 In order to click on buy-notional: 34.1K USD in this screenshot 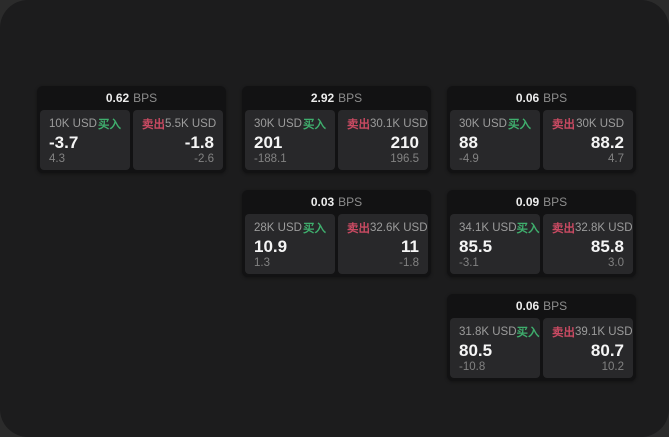, I will do `click(488, 228)`.